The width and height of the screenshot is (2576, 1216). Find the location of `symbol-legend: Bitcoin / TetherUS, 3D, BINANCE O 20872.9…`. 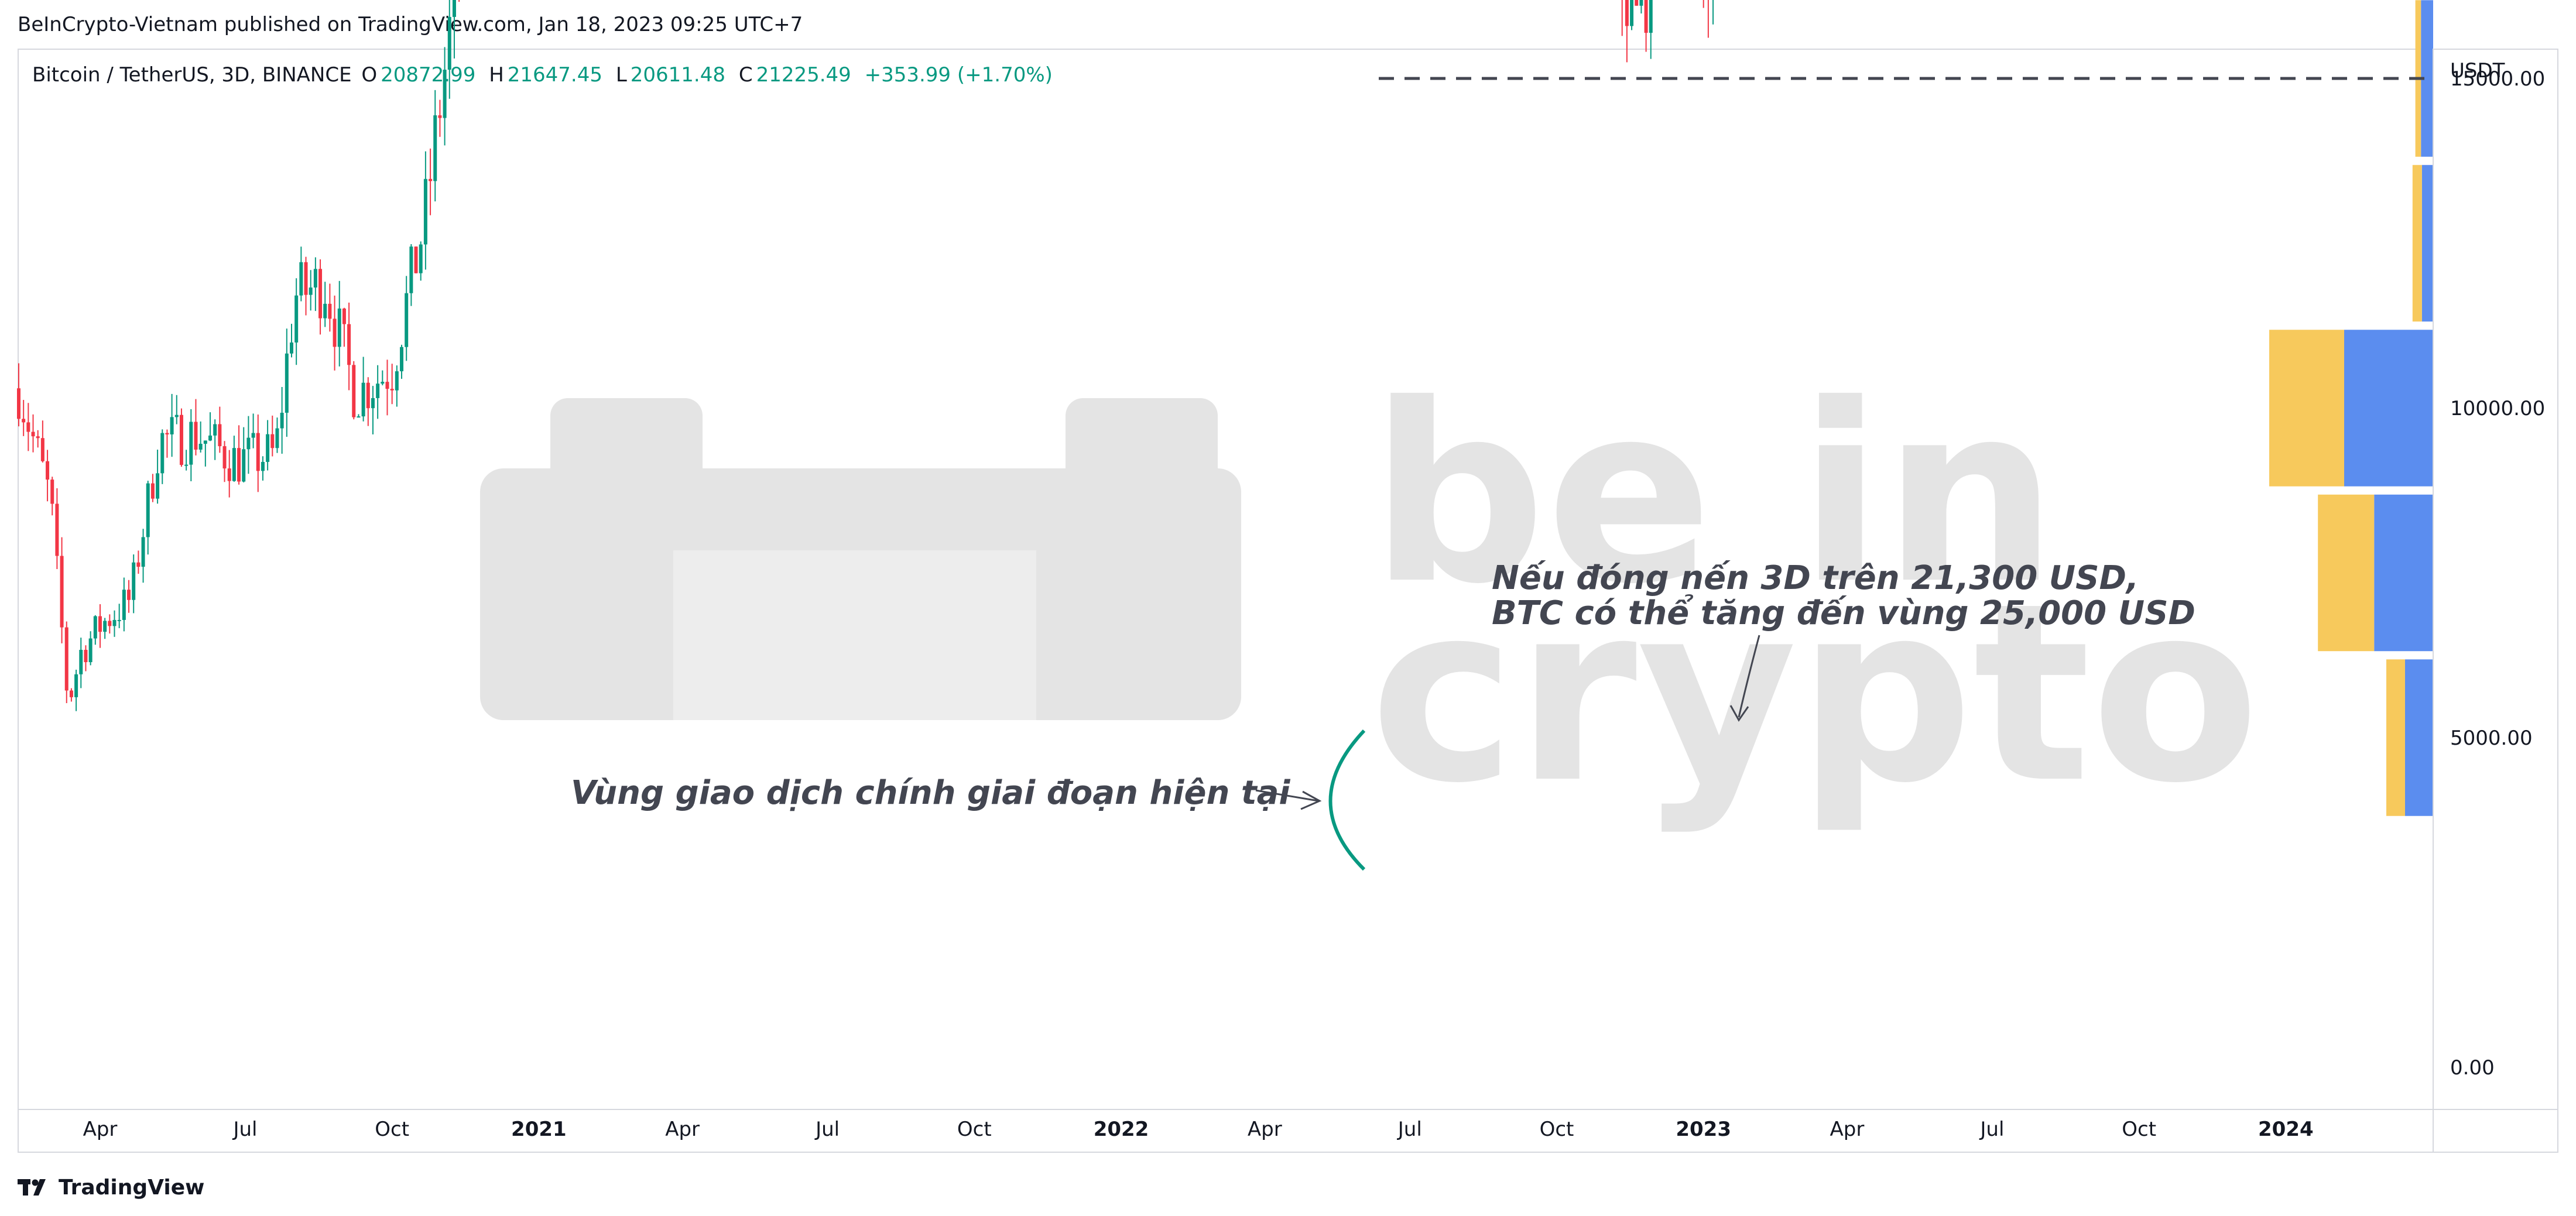

symbol-legend: Bitcoin / TetherUS, 3D, BINANCE O 20872.9… is located at coordinates (544, 75).